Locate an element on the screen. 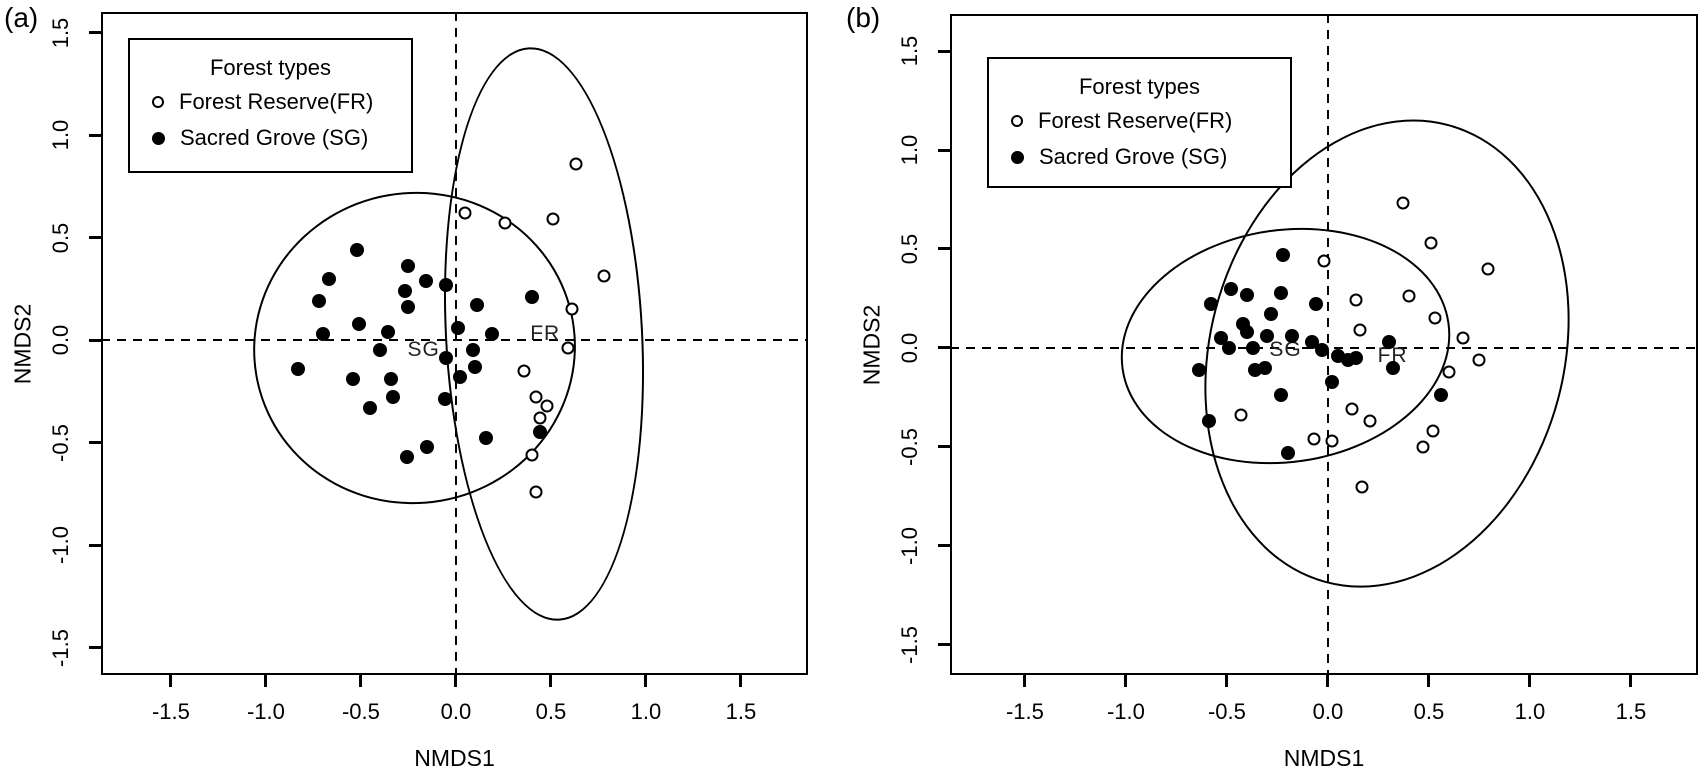  legend-item-forest-reserve: Forest Reserve(FR) is located at coordinates (270, 102).